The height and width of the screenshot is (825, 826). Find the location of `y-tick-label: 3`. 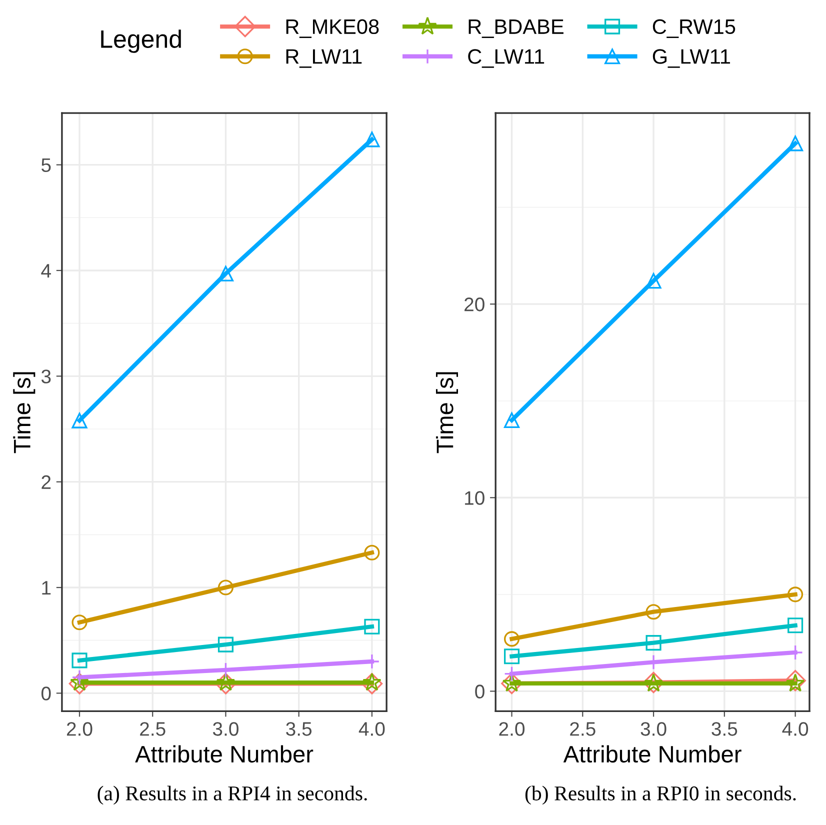

y-tick-label: 3 is located at coordinates (46, 377).